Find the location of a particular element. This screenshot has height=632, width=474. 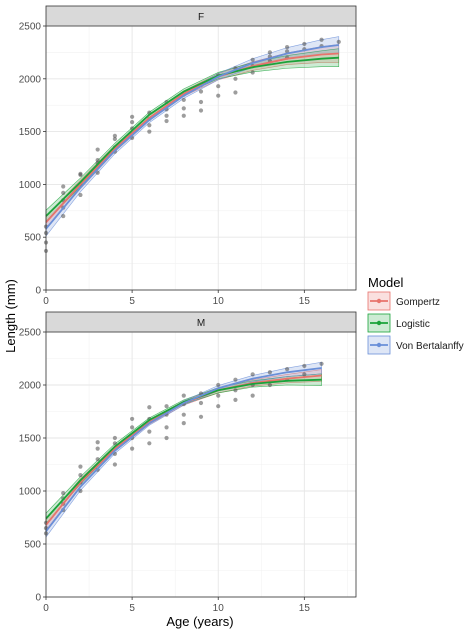

legend: Model Gompertz Logistic Von Bertalanffy is located at coordinates (415, 315).